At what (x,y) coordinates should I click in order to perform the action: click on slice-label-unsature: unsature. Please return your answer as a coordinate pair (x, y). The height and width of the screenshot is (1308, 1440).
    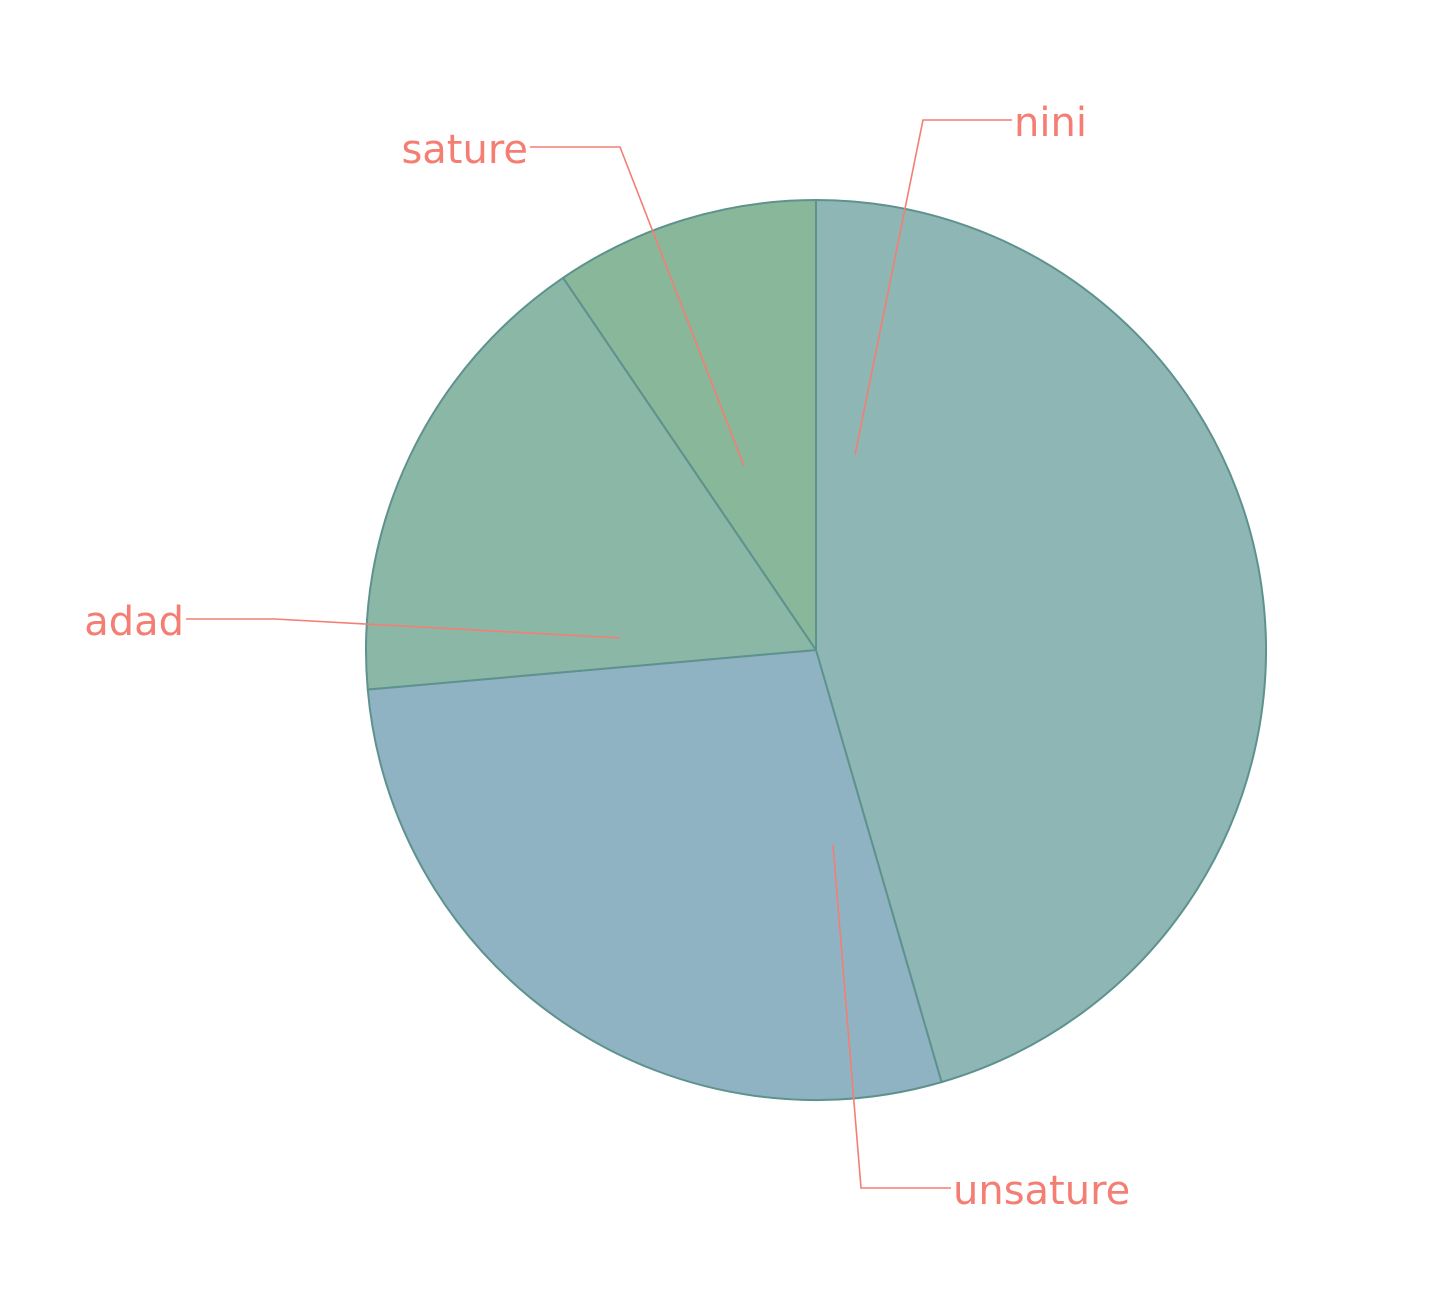
    Looking at the image, I should click on (1041, 1191).